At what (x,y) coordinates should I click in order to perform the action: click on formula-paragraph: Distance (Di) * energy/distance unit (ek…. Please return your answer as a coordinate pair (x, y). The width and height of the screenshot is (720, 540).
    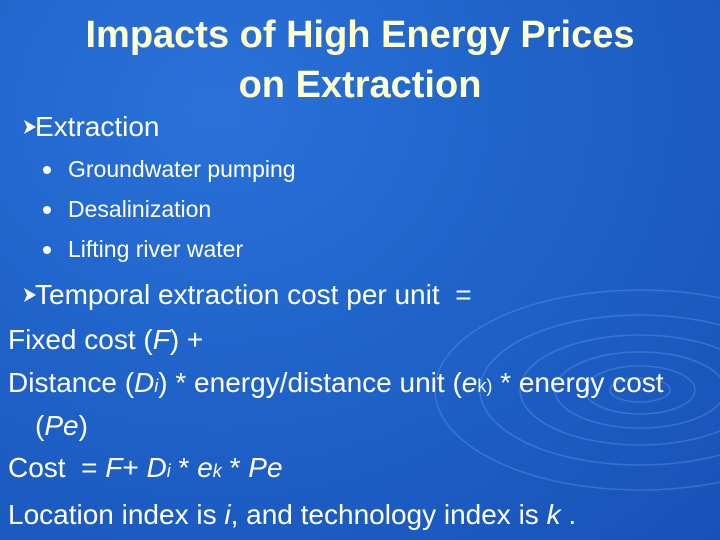
    Looking at the image, I should click on (341, 404).